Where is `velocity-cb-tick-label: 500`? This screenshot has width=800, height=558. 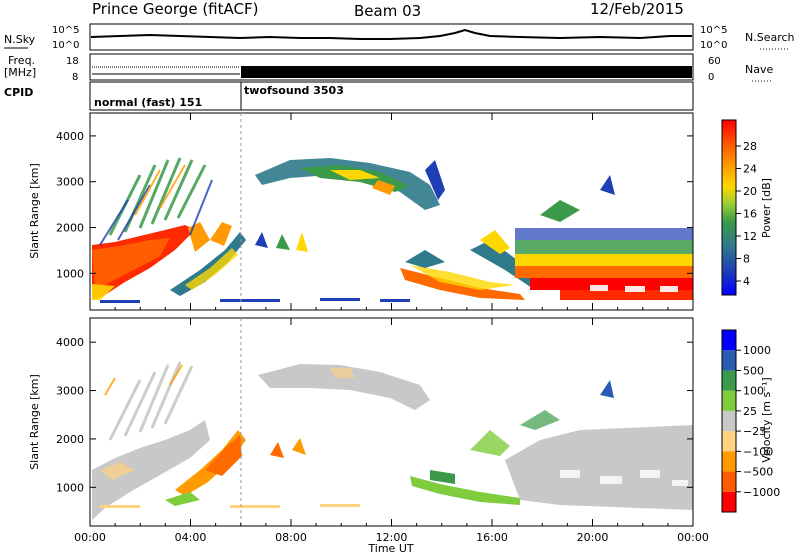
velocity-cb-tick-label: 500 is located at coordinates (753, 370).